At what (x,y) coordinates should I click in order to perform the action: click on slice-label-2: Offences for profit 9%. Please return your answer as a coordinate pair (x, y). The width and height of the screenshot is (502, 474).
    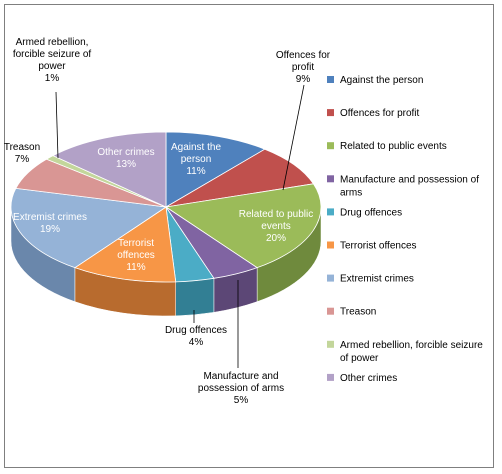
    Looking at the image, I should click on (303, 67).